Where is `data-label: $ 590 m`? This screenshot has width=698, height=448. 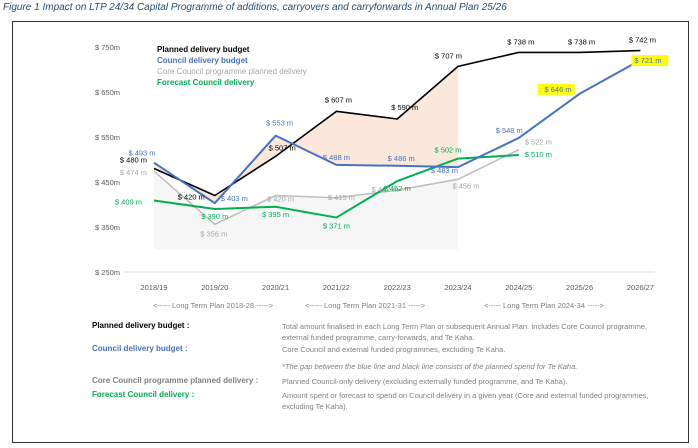
data-label: $ 590 m is located at coordinates (404, 107).